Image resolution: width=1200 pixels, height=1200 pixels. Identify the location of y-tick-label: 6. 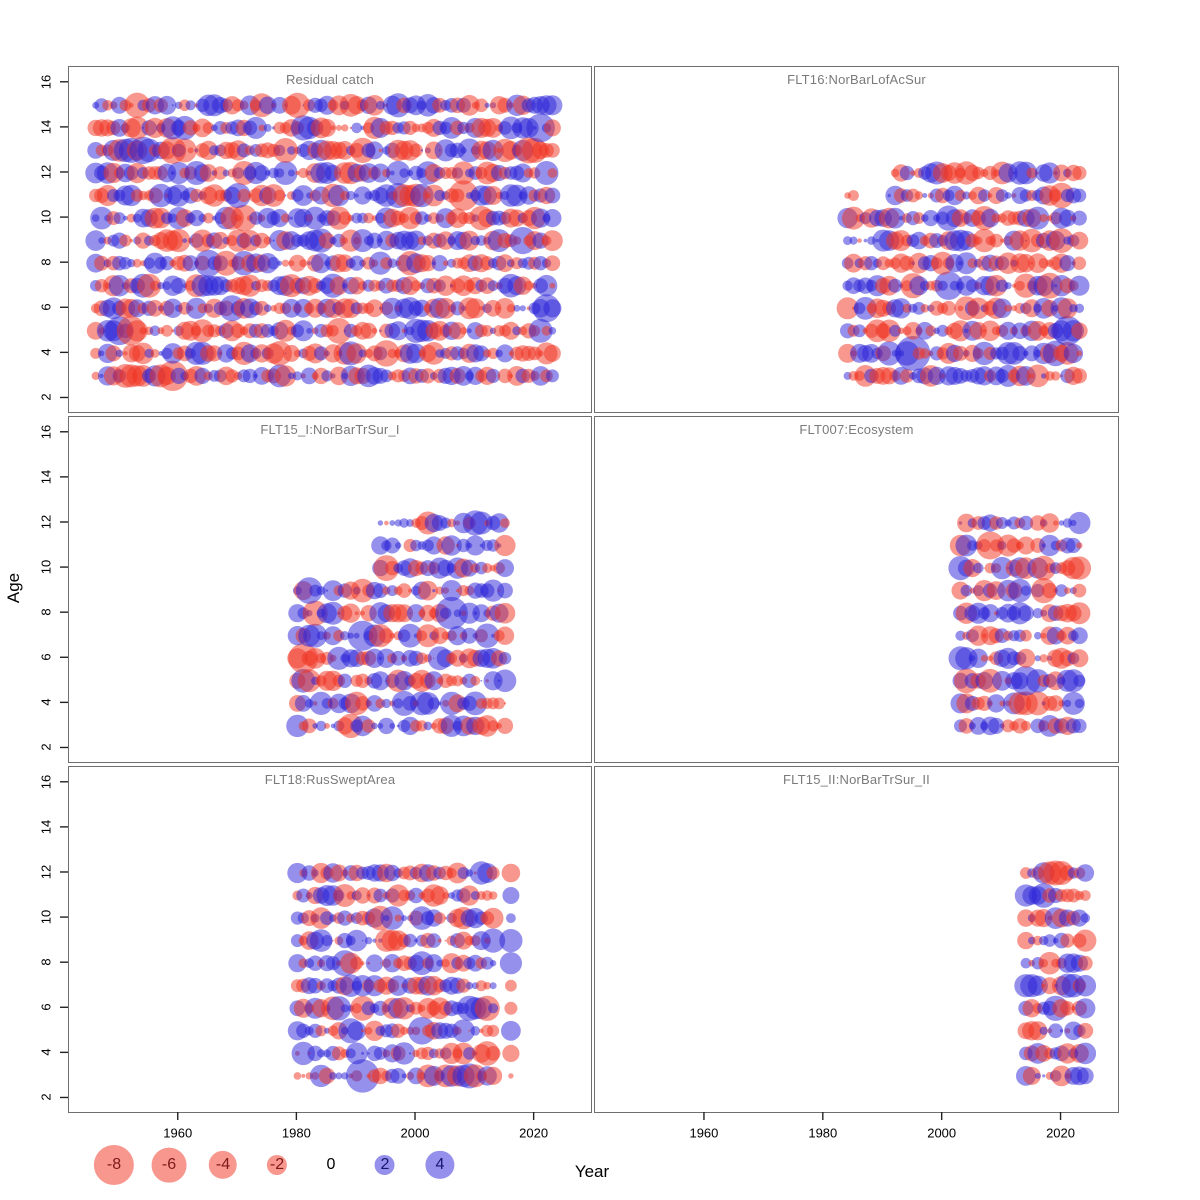
(46, 1007).